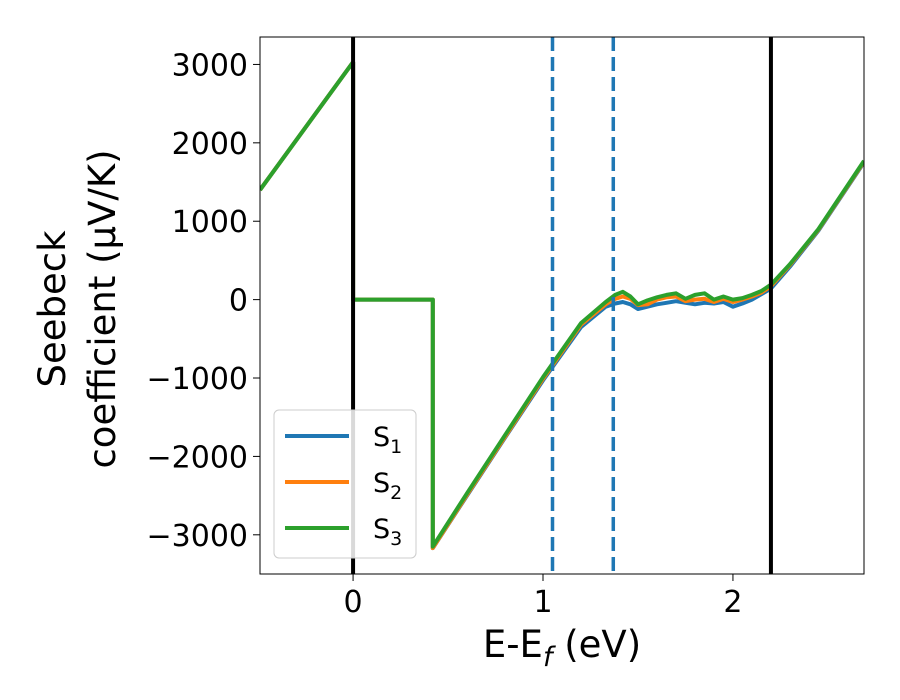 This screenshot has width=900, height=700. What do you see at coordinates (732, 602) in the screenshot?
I see `x-tick-label: 2` at bounding box center [732, 602].